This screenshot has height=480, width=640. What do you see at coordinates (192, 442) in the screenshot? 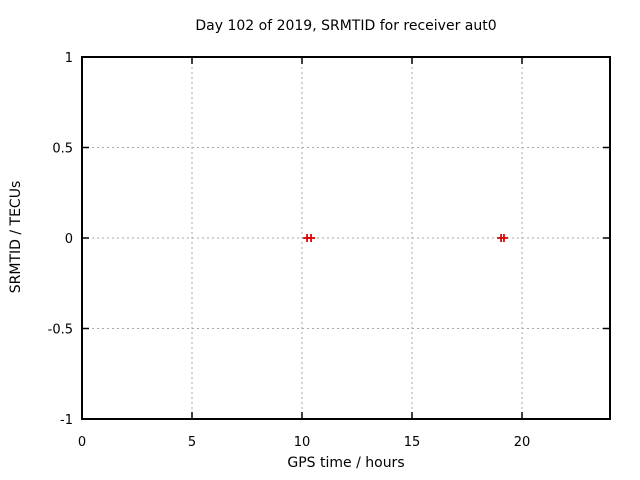
I see `x-tick-label: 5` at bounding box center [192, 442].